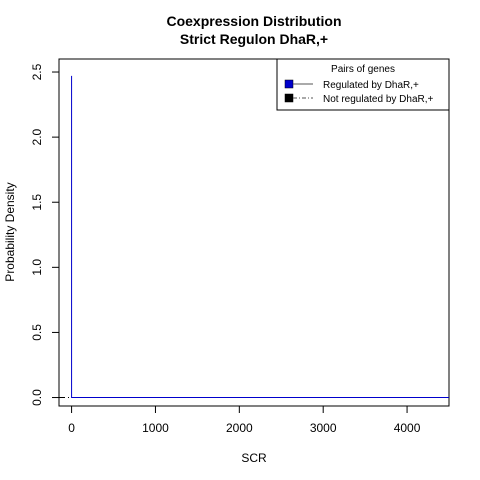  What do you see at coordinates (37, 136) in the screenshot?
I see `y-tick-label: 2.0` at bounding box center [37, 136].